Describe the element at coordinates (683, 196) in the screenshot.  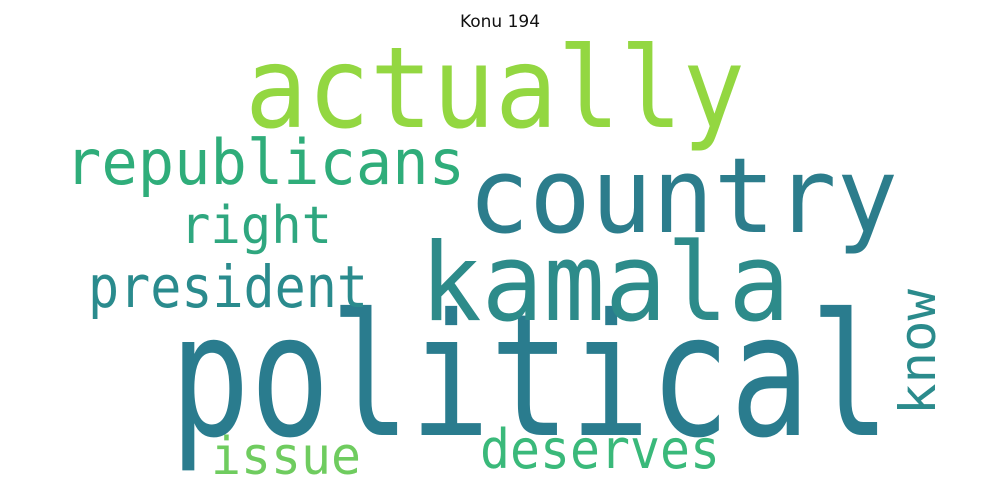
I see `word-country: country` at that location.